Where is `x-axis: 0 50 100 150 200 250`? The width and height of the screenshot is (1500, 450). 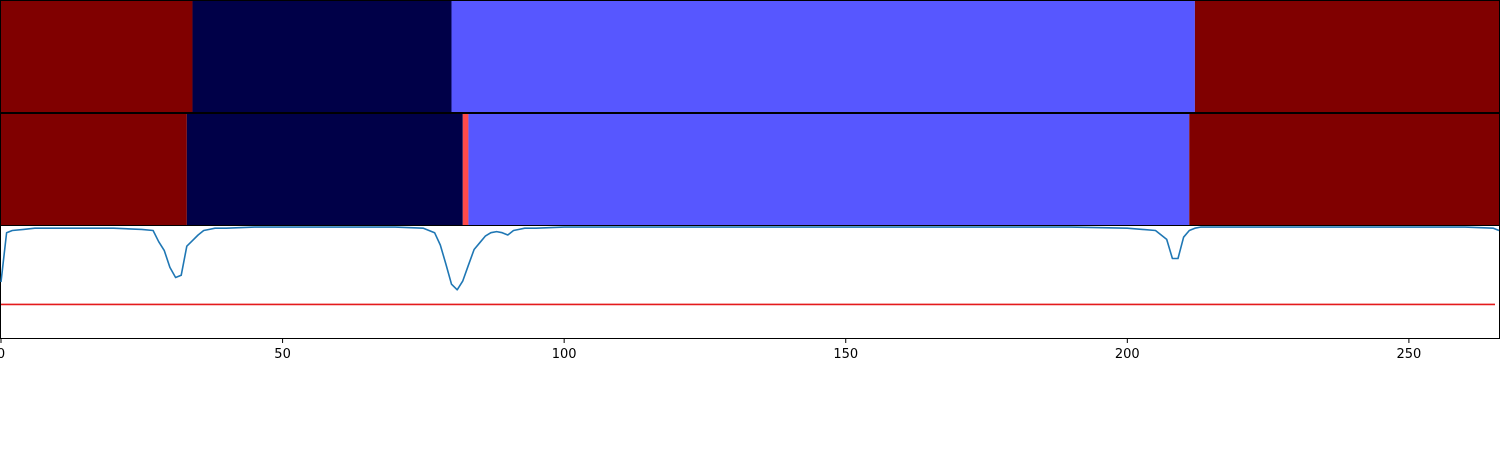 x-axis: 0 50 100 150 200 250 is located at coordinates (710, 350).